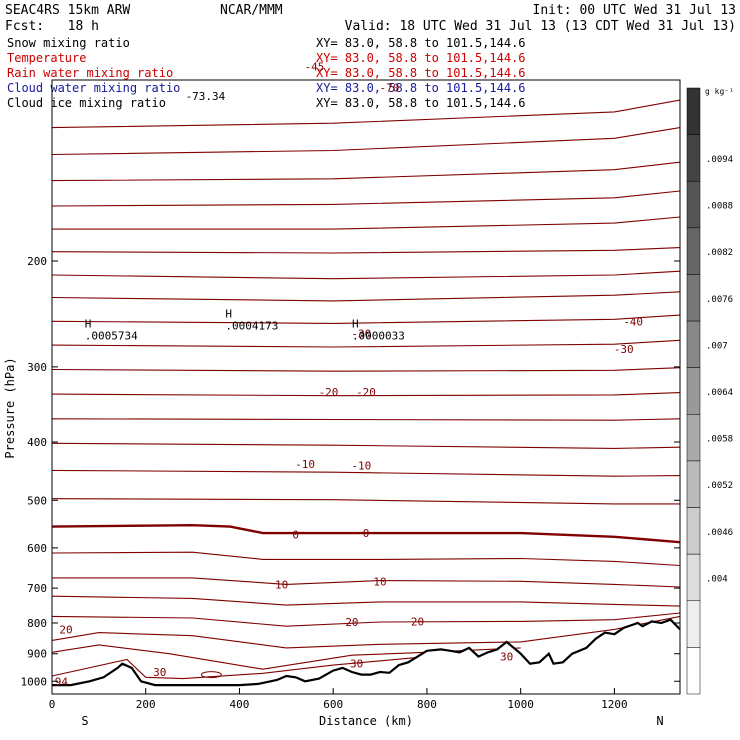  What do you see at coordinates (315, 67) in the screenshot?
I see `temperature-label: -45` at bounding box center [315, 67].